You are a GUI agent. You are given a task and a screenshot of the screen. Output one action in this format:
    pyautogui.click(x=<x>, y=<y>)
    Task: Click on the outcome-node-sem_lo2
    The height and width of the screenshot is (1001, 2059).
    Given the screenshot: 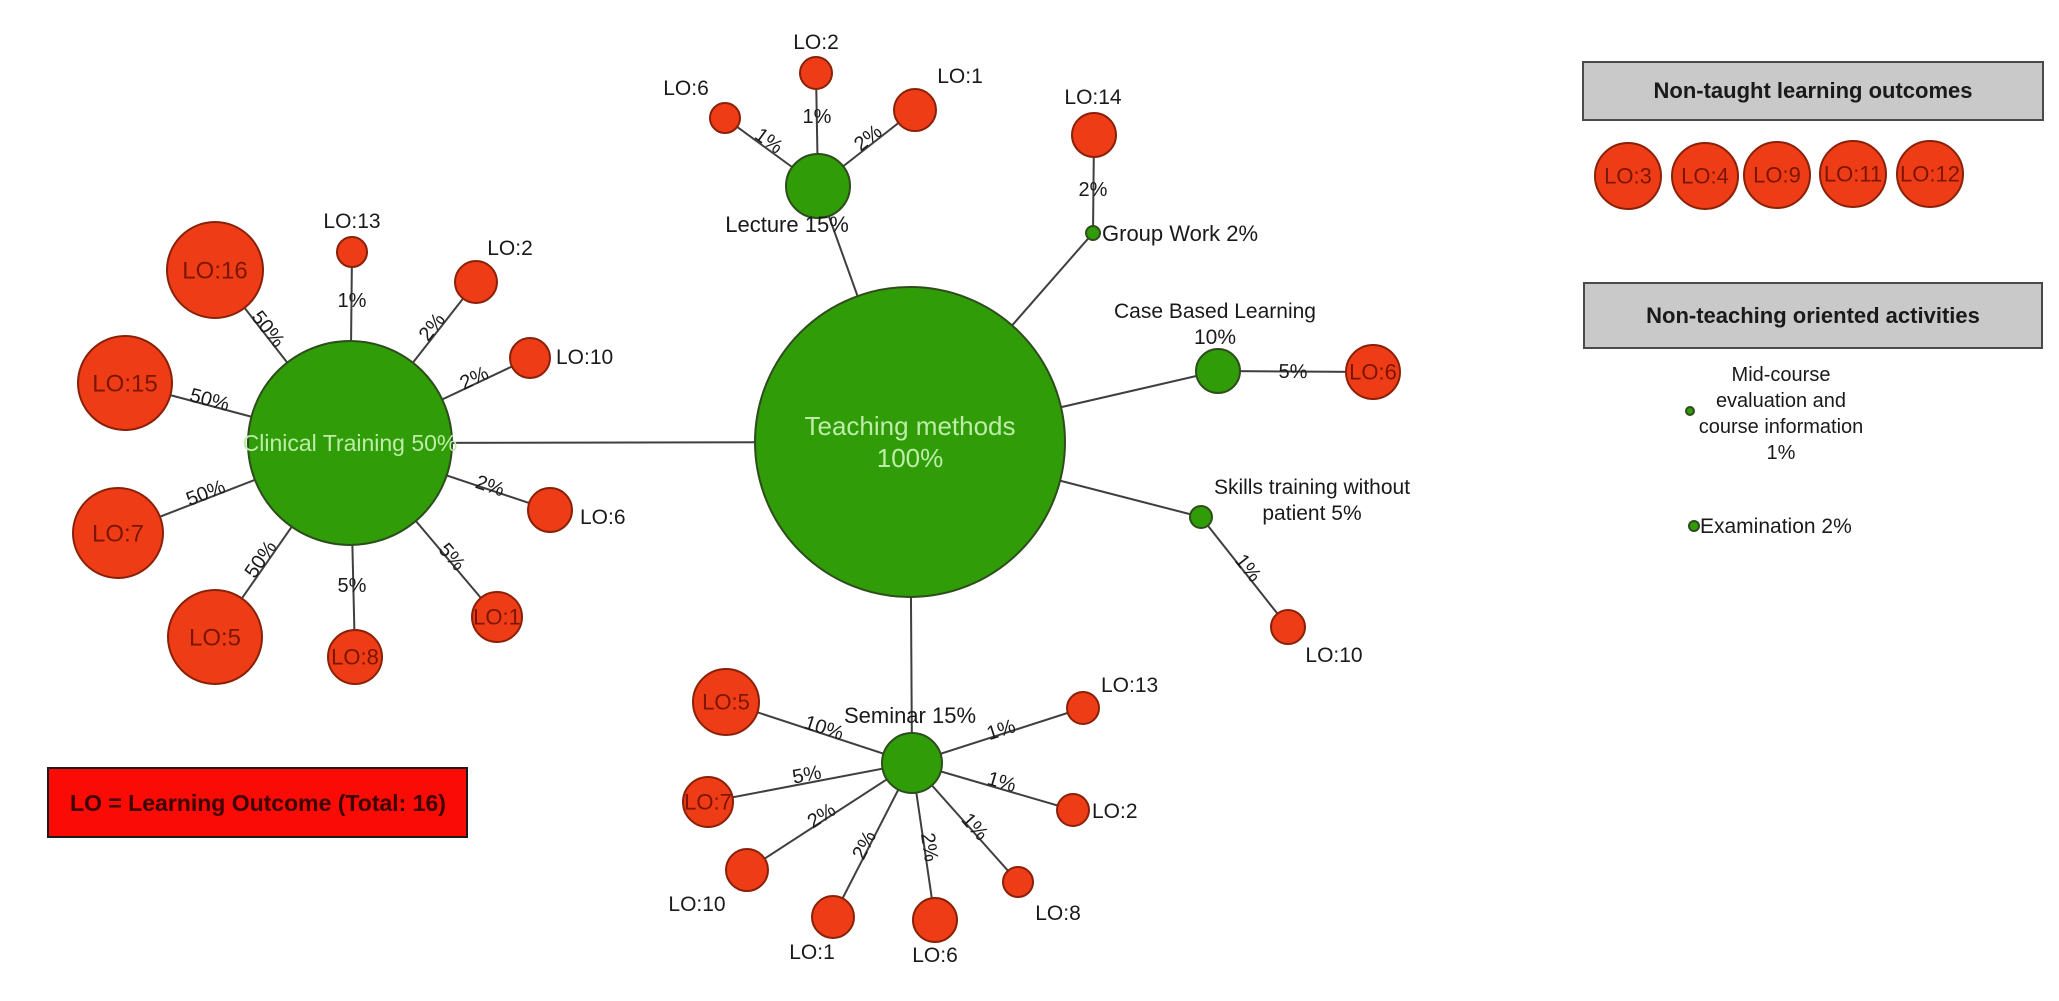 What is the action you would take?
    pyautogui.click(x=1073, y=810)
    